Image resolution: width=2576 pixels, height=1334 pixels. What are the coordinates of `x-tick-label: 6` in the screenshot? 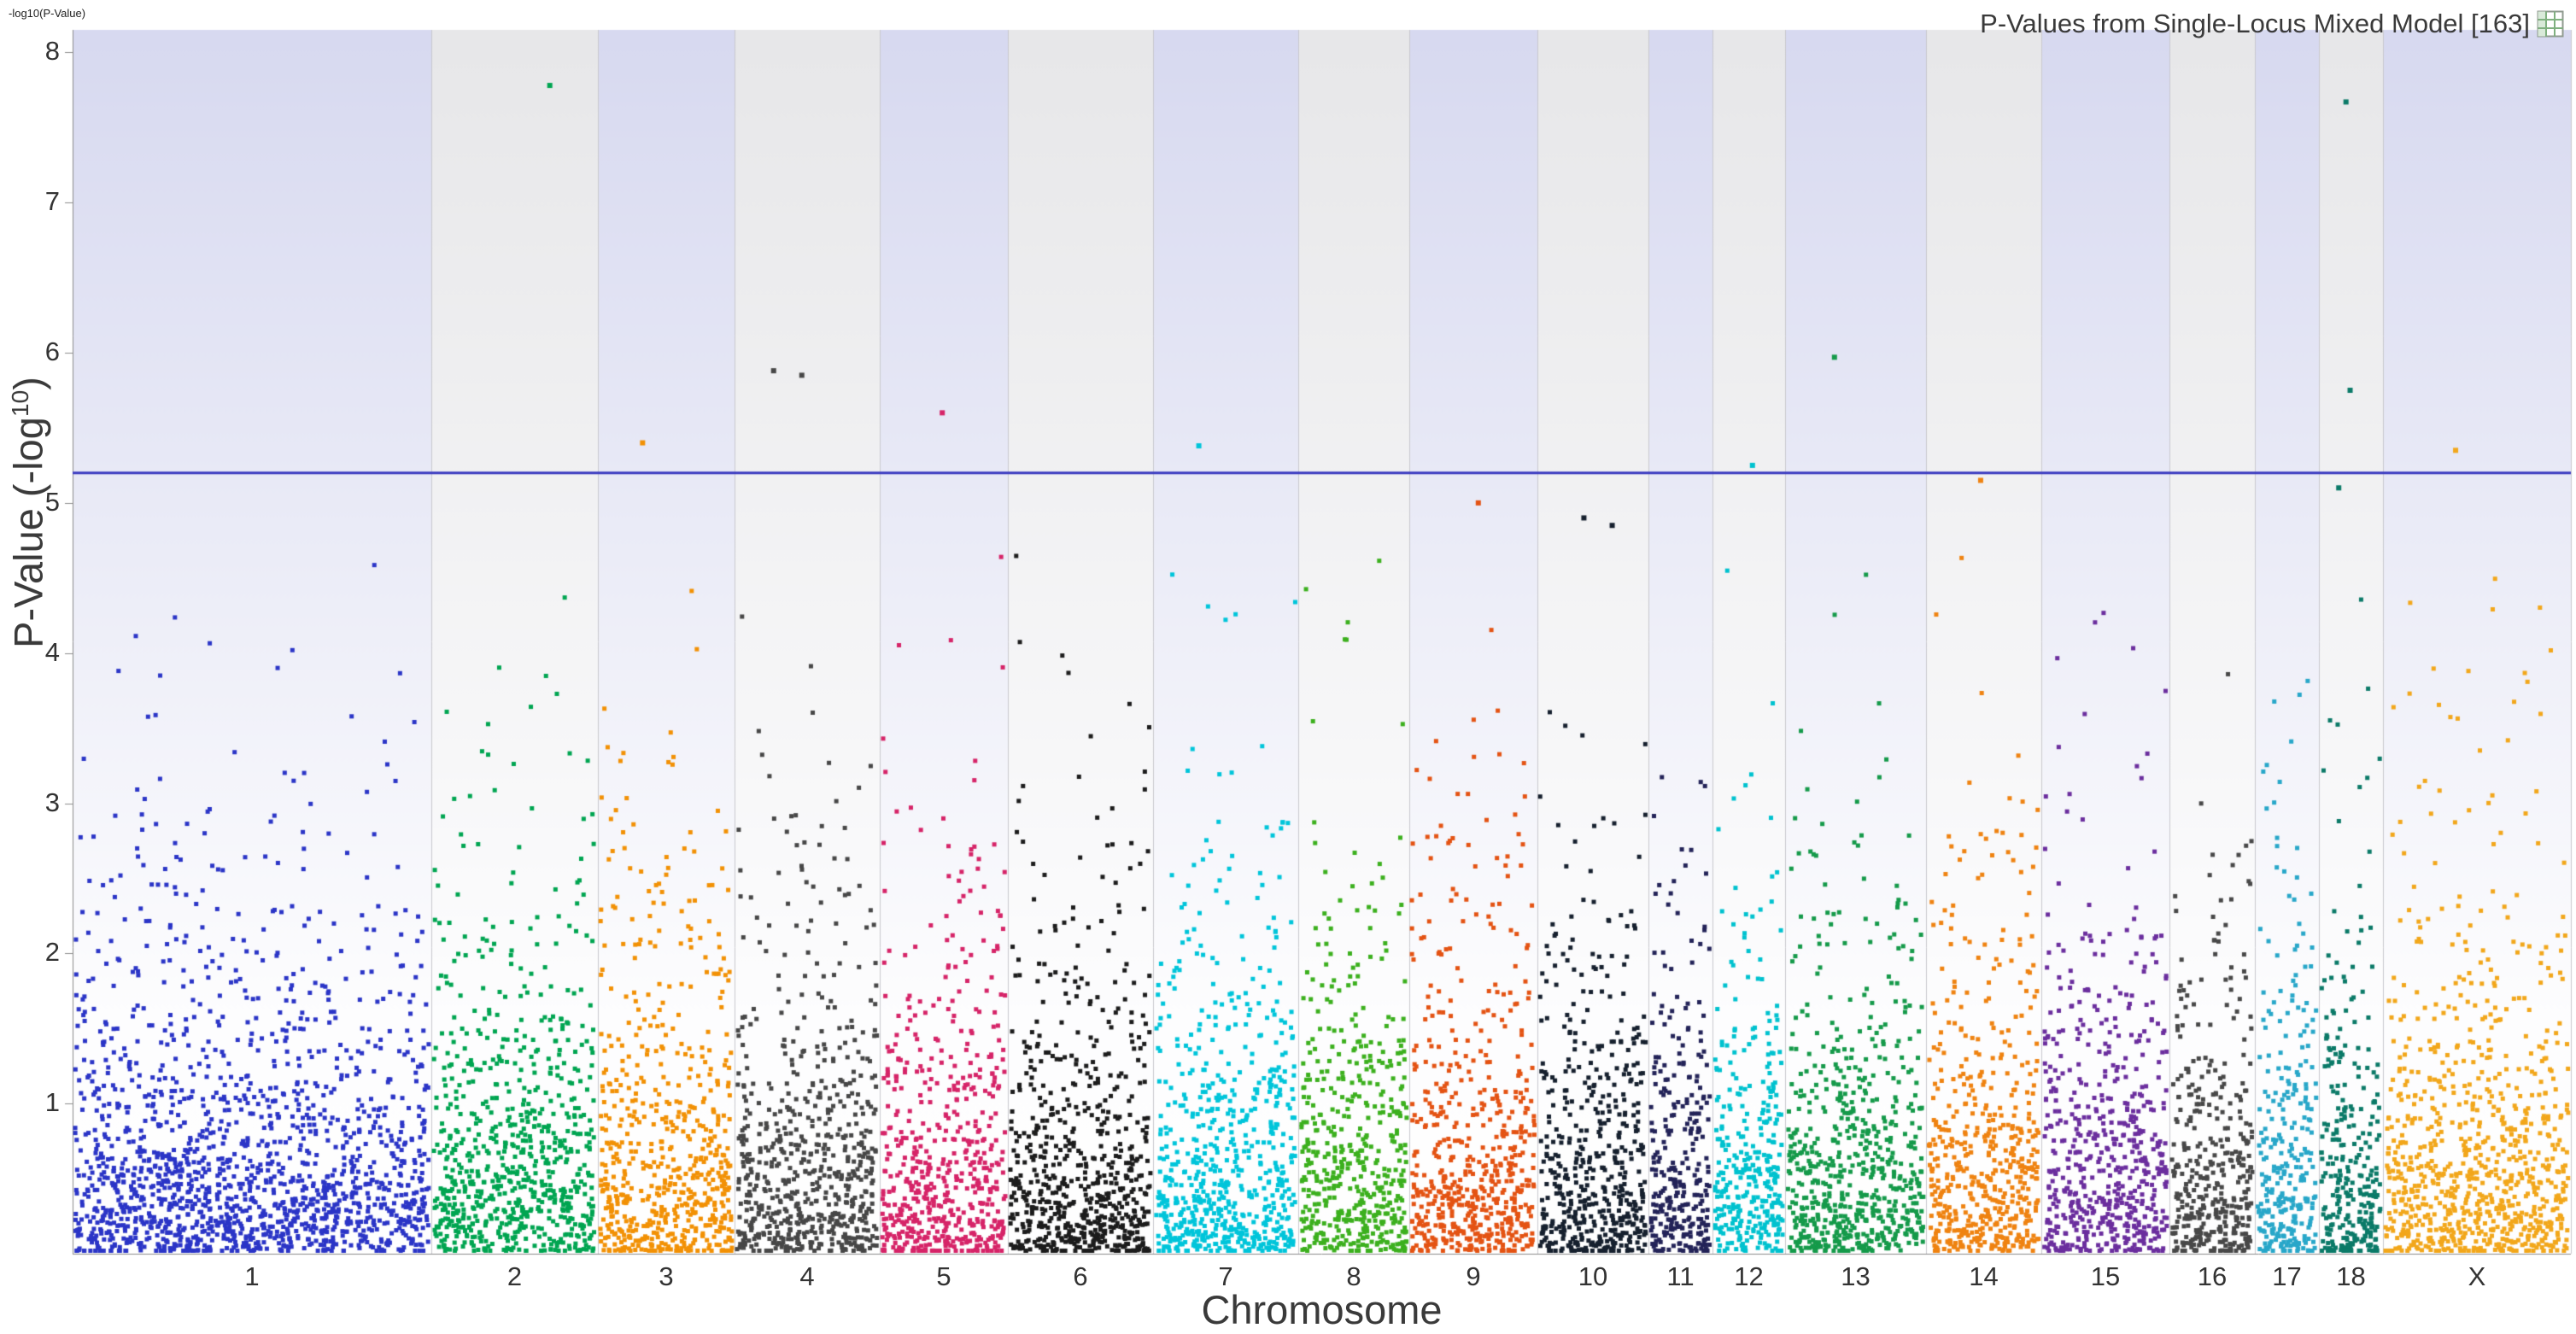 It's located at (1080, 1276).